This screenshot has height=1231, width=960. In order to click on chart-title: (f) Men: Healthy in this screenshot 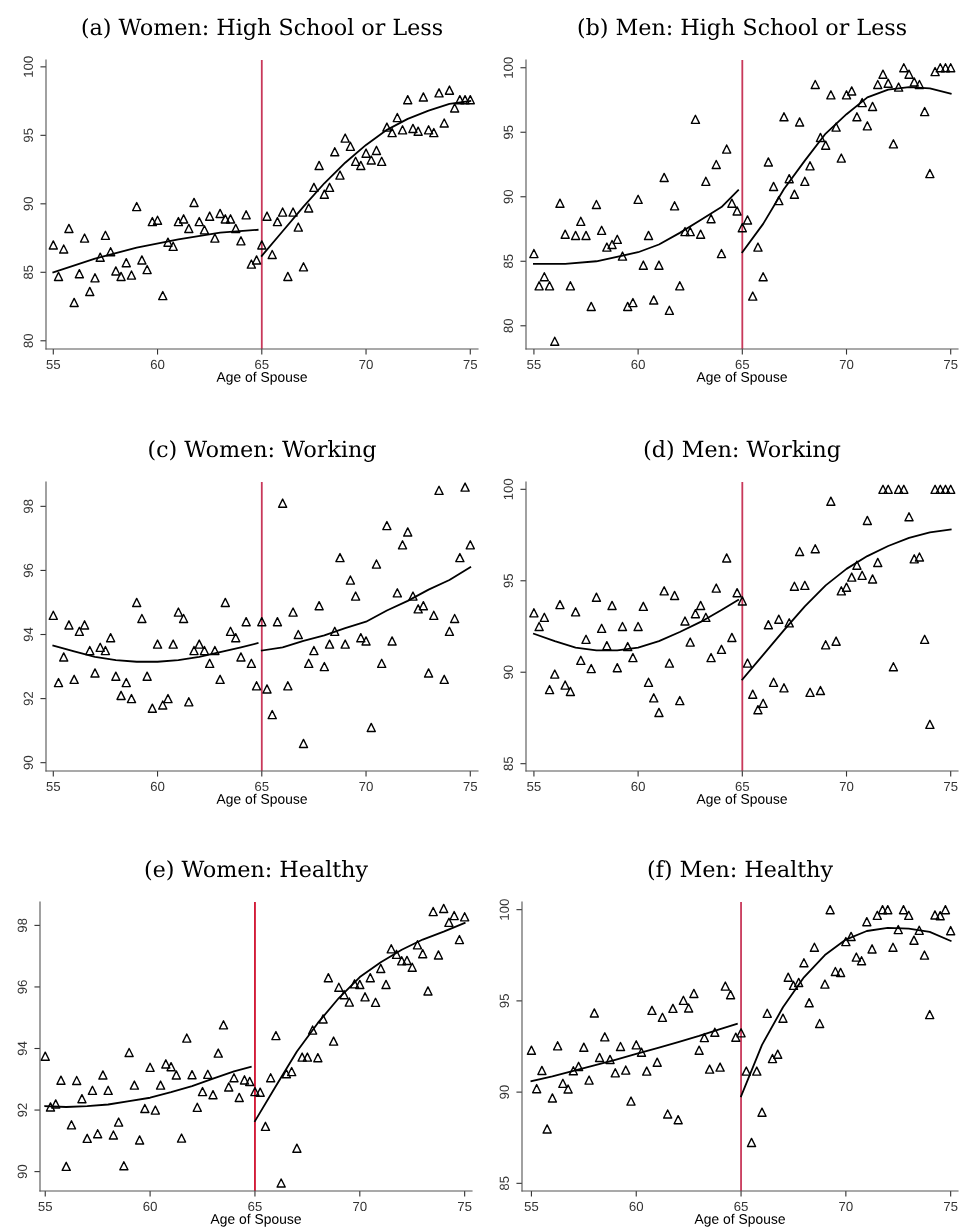, I will do `click(740, 871)`.